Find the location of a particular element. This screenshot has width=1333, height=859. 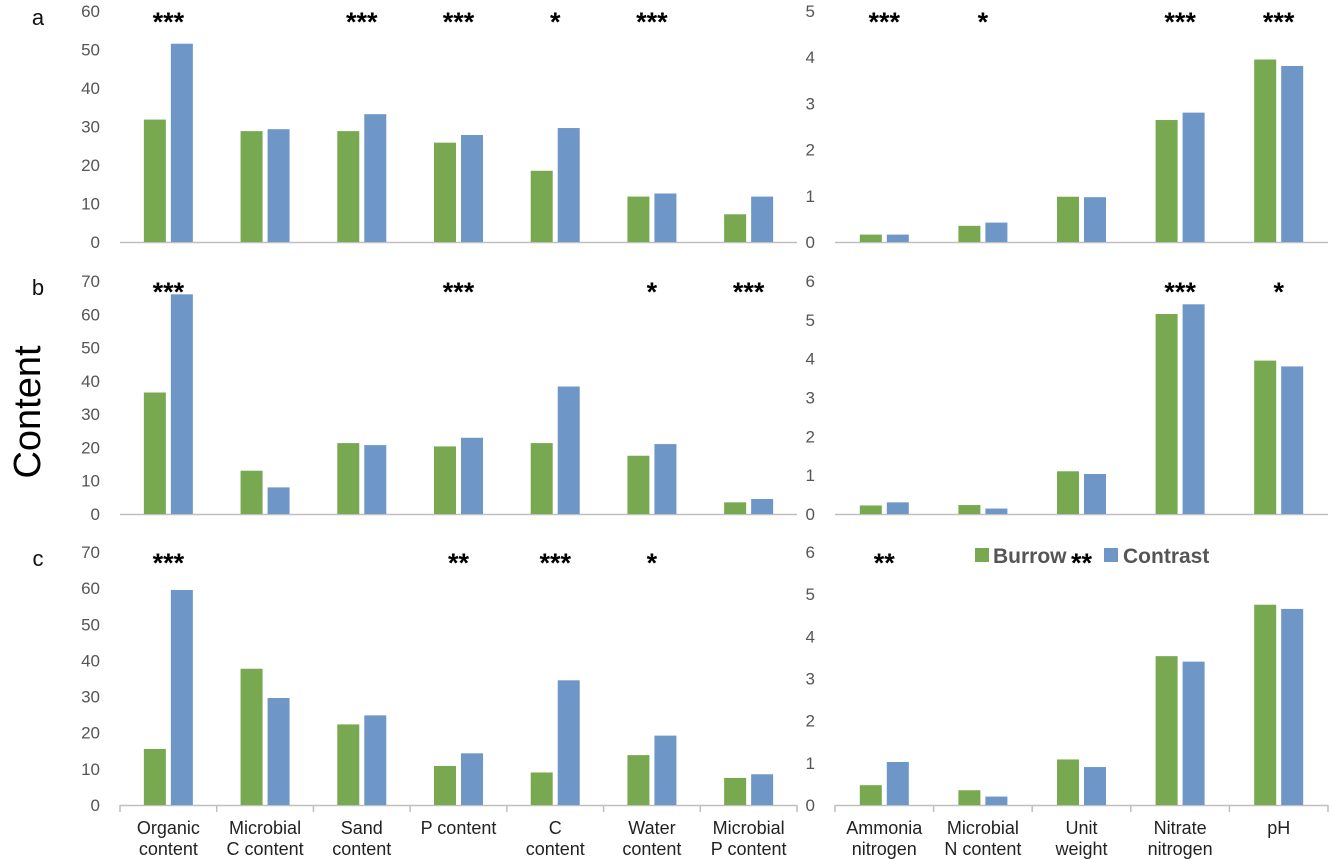

y-tick-label: 30 is located at coordinates (90, 414).